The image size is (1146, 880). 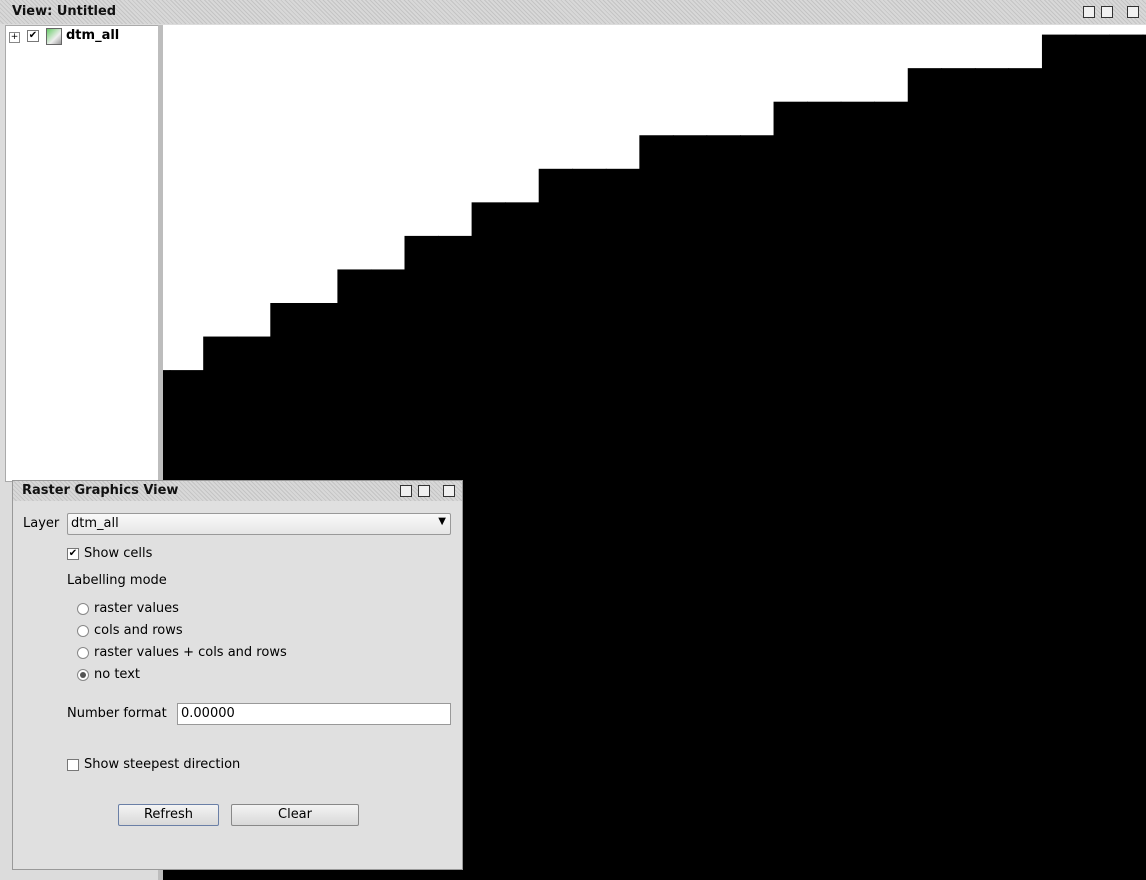 What do you see at coordinates (406, 491) in the screenshot?
I see `dialog-minimize` at bounding box center [406, 491].